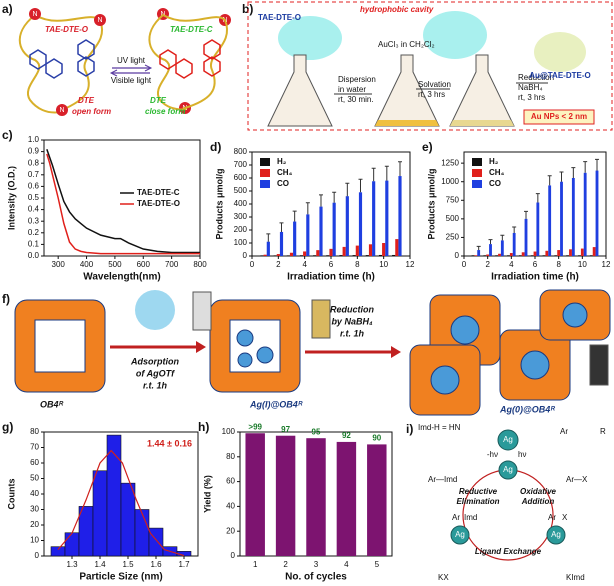 Image resolution: width=614 pixels, height=586 pixels. I want to click on y-tick-label: 1.0, so click(34, 139).